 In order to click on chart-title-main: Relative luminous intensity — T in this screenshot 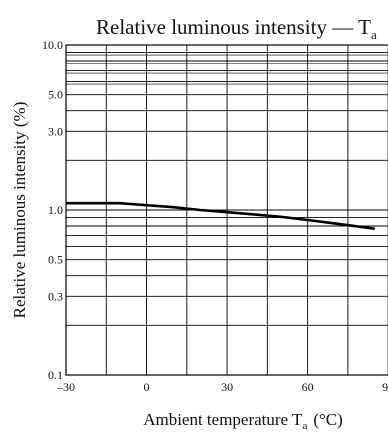, I will do `click(233, 27)`.